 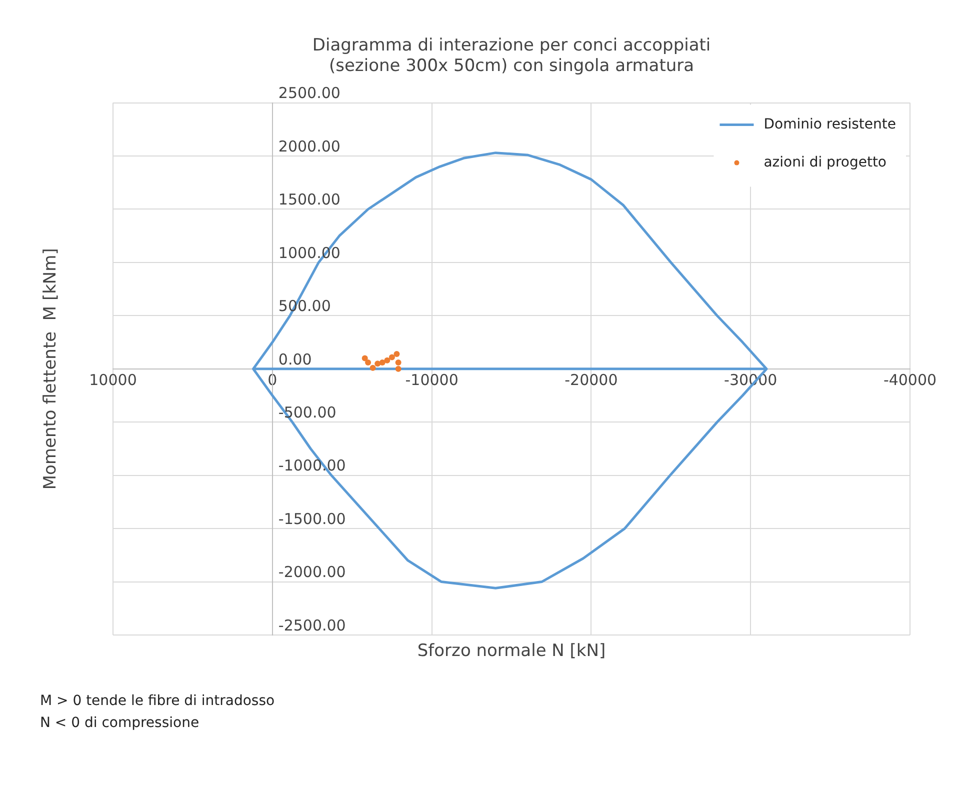 What do you see at coordinates (511, 56) in the screenshot?
I see `chart-title: Diagramma di interazione per conci accoppiati (sezione 300x 50cm) con singola armatura` at bounding box center [511, 56].